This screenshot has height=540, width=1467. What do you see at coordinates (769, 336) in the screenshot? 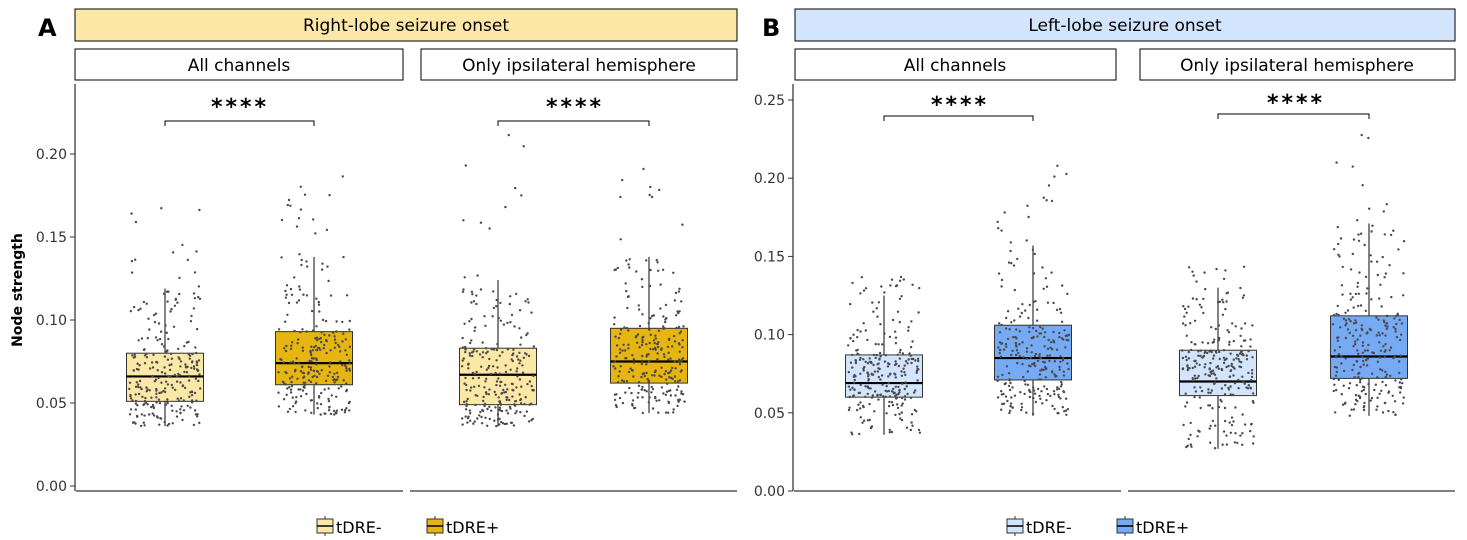
I see `y-tick-label: 0.10` at bounding box center [769, 336].